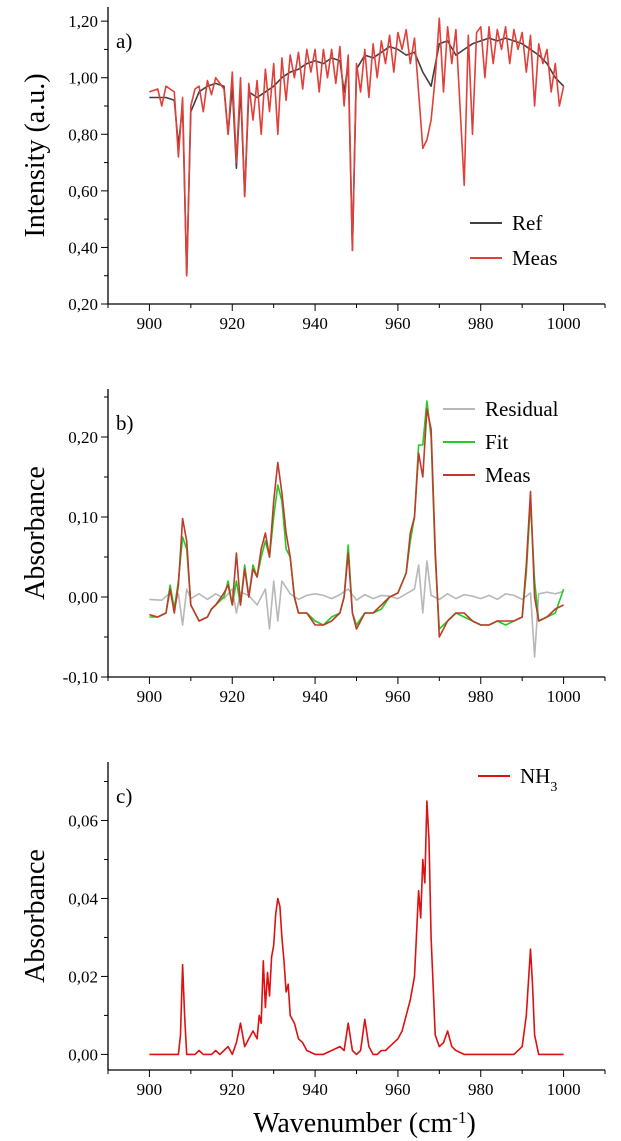 This screenshot has width=621, height=1141. I want to click on y-tick-label: -0,10, so click(80, 677).